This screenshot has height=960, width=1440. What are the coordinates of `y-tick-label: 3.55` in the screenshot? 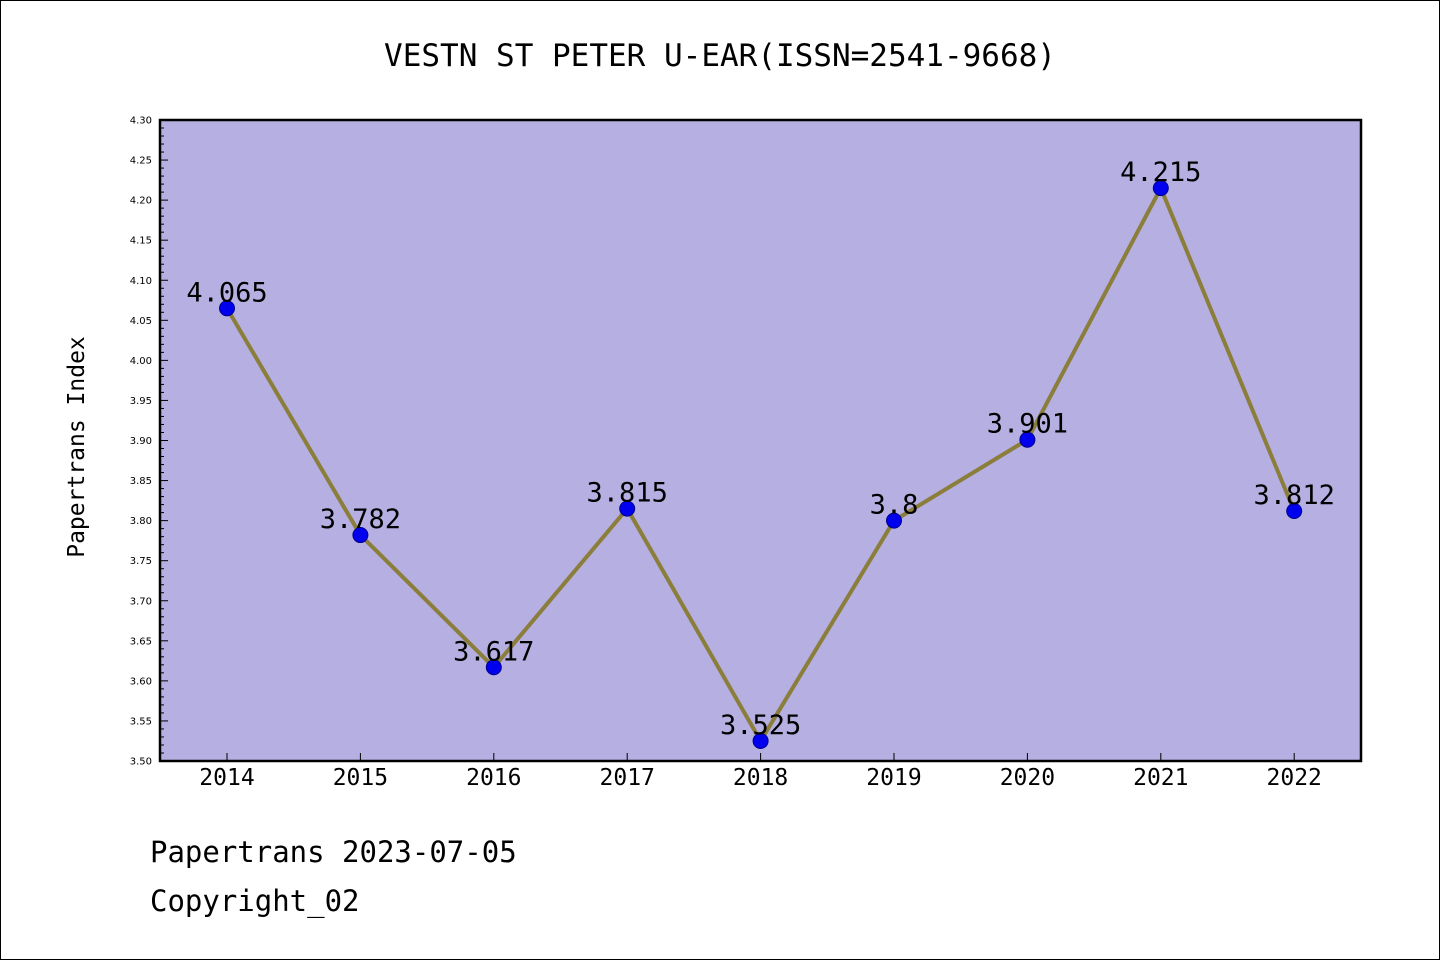 It's located at (141, 721).